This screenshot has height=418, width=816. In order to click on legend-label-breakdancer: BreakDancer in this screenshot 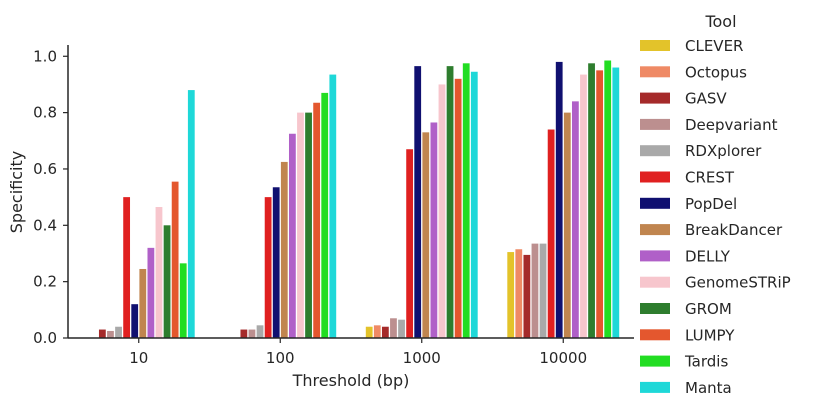, I will do `click(734, 230)`.